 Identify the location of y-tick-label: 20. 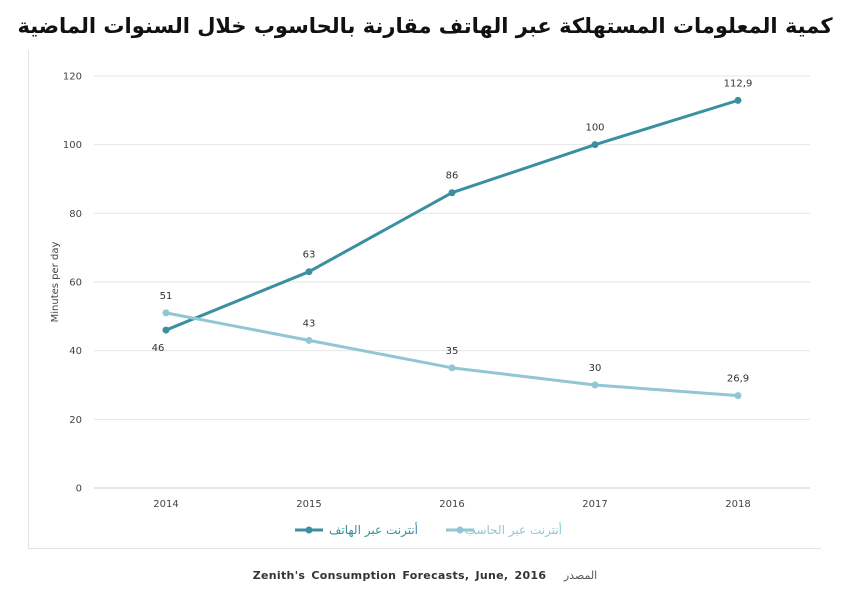
(75, 420).